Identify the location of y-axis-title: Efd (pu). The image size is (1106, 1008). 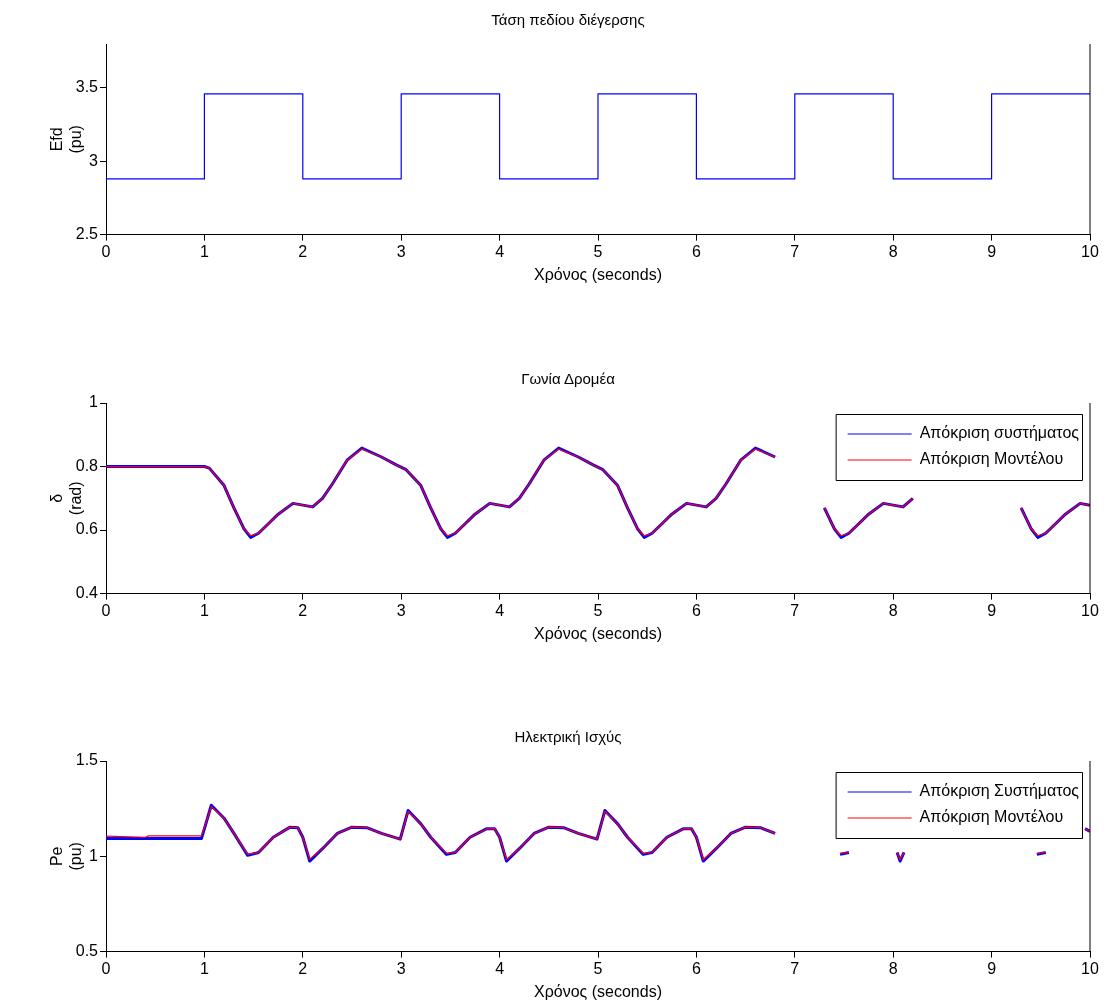
(66, 139).